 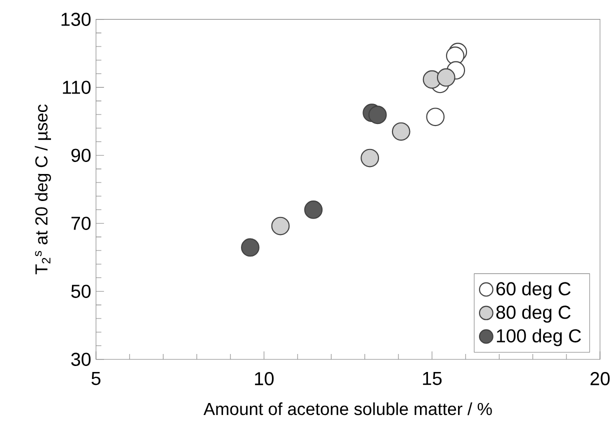 I want to click on legend-label: 80 deg C, so click(x=533, y=314).